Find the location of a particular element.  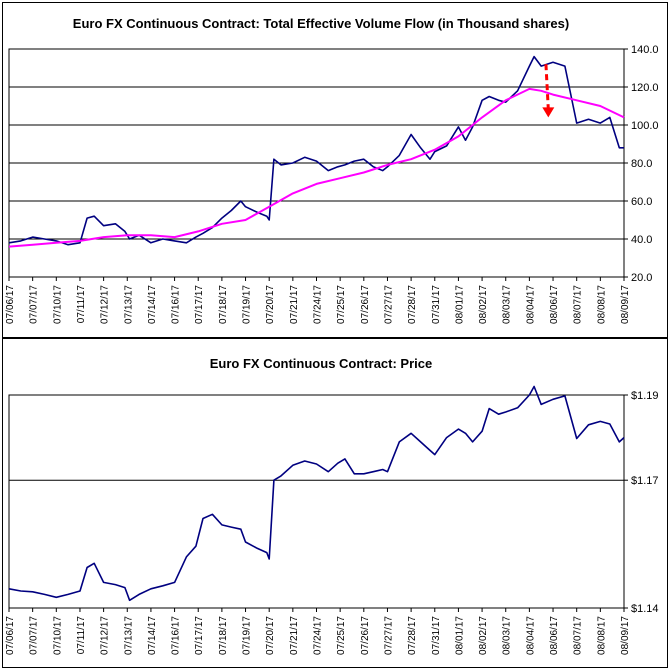

y-tick-label: 20.0 is located at coordinates (641, 278).